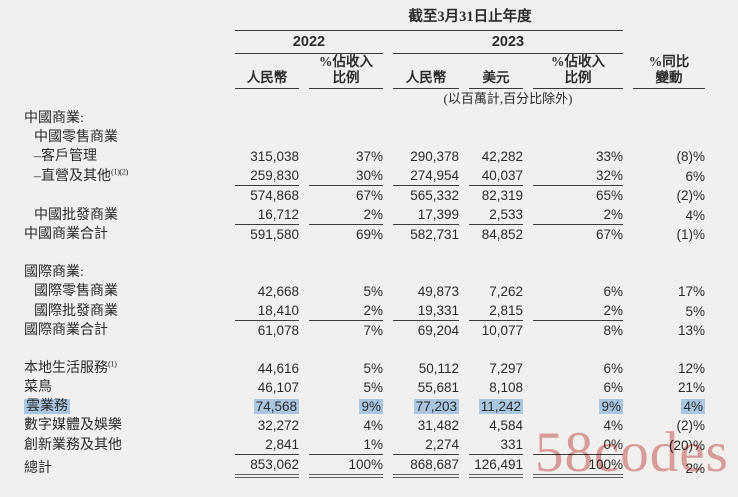 This screenshot has height=497, width=738. What do you see at coordinates (369, 234) in the screenshot?
I see `cell-pct-2022: 69%` at bounding box center [369, 234].